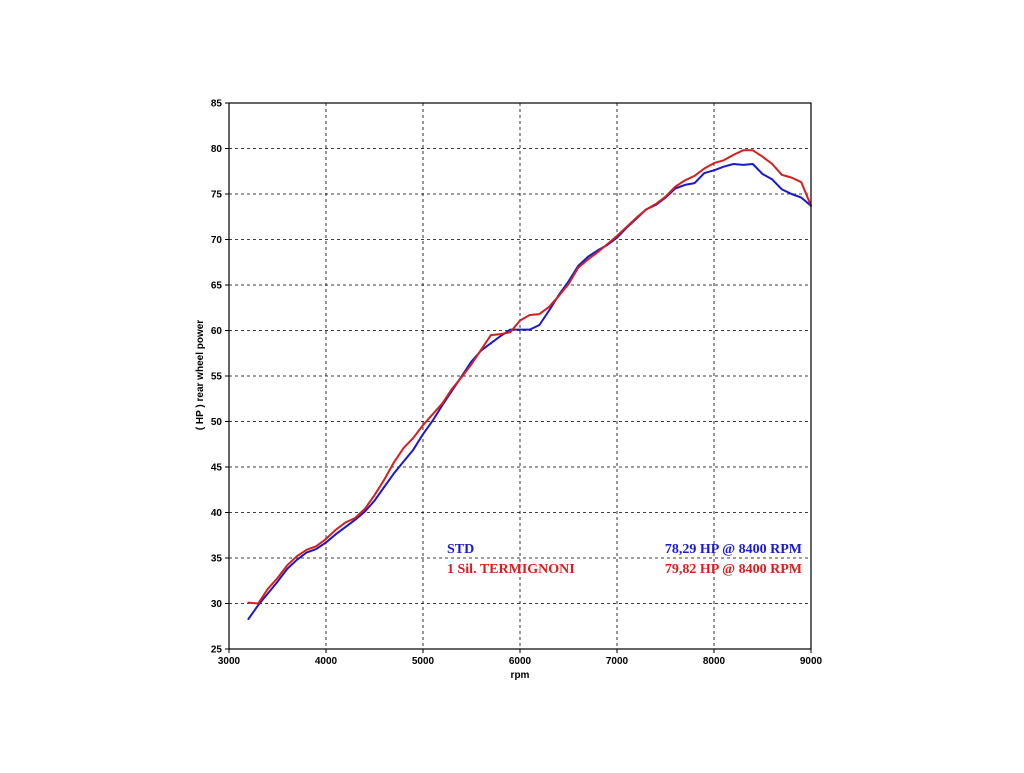  What do you see at coordinates (217, 377) in the screenshot?
I see `y-tick-label: 55` at bounding box center [217, 377].